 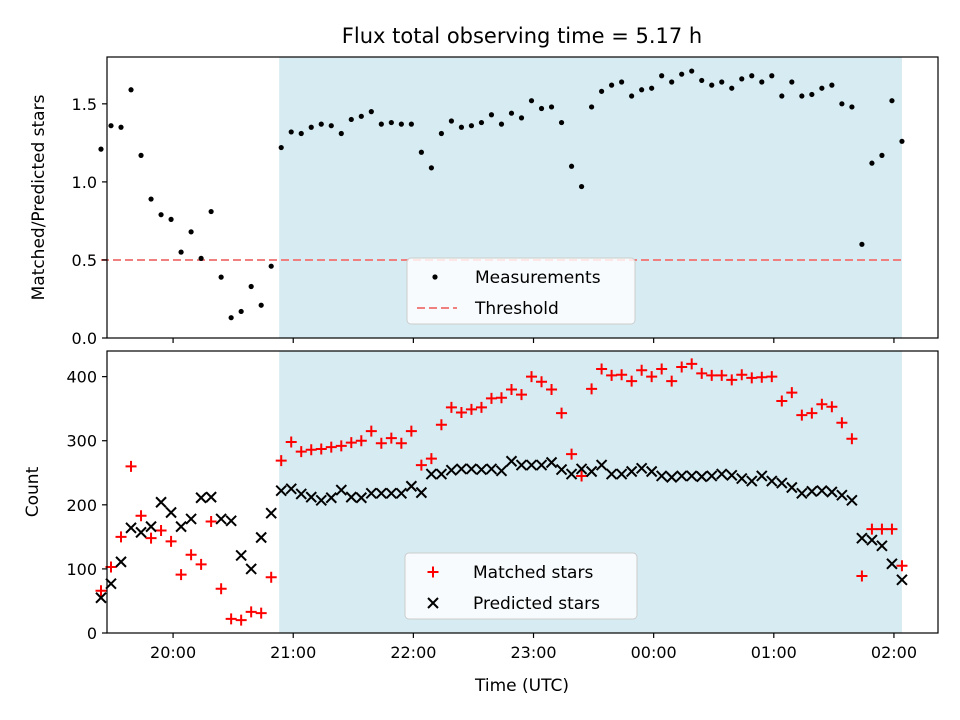 I want to click on y-tick-label: 1.0, so click(x=84, y=182).